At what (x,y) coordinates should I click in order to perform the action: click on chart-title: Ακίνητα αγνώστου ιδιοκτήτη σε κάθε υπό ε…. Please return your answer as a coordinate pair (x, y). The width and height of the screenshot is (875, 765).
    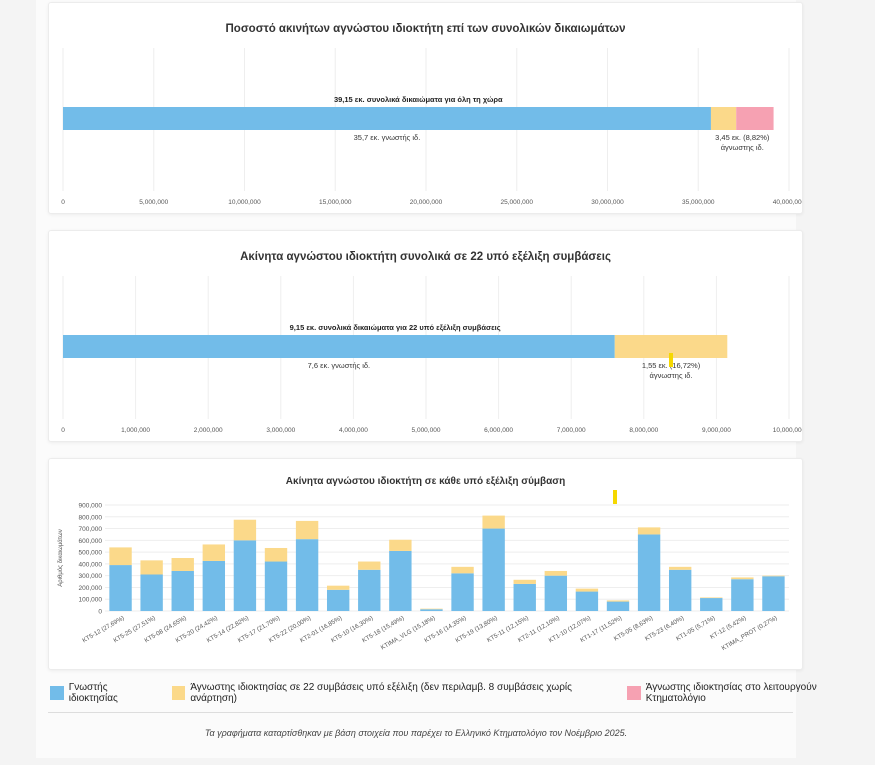
    Looking at the image, I should click on (425, 481).